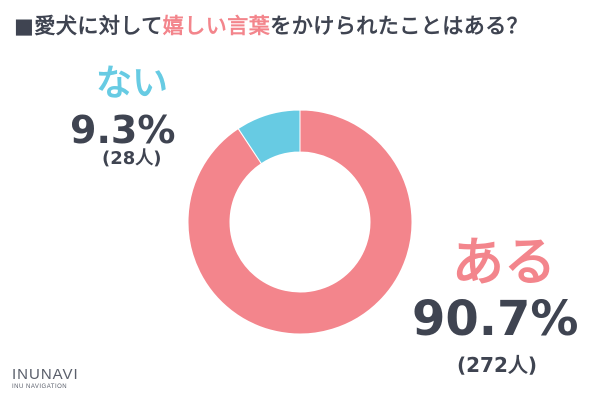 The image size is (600, 400). I want to click on slice-percent-nai: 9.3%, so click(123, 130).